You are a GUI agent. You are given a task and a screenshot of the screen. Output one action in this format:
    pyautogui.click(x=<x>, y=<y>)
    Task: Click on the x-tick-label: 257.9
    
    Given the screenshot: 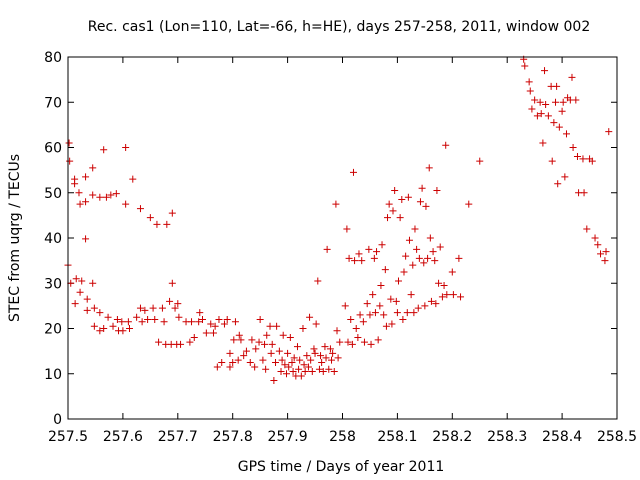 What is the action you would take?
    pyautogui.click(x=288, y=437)
    